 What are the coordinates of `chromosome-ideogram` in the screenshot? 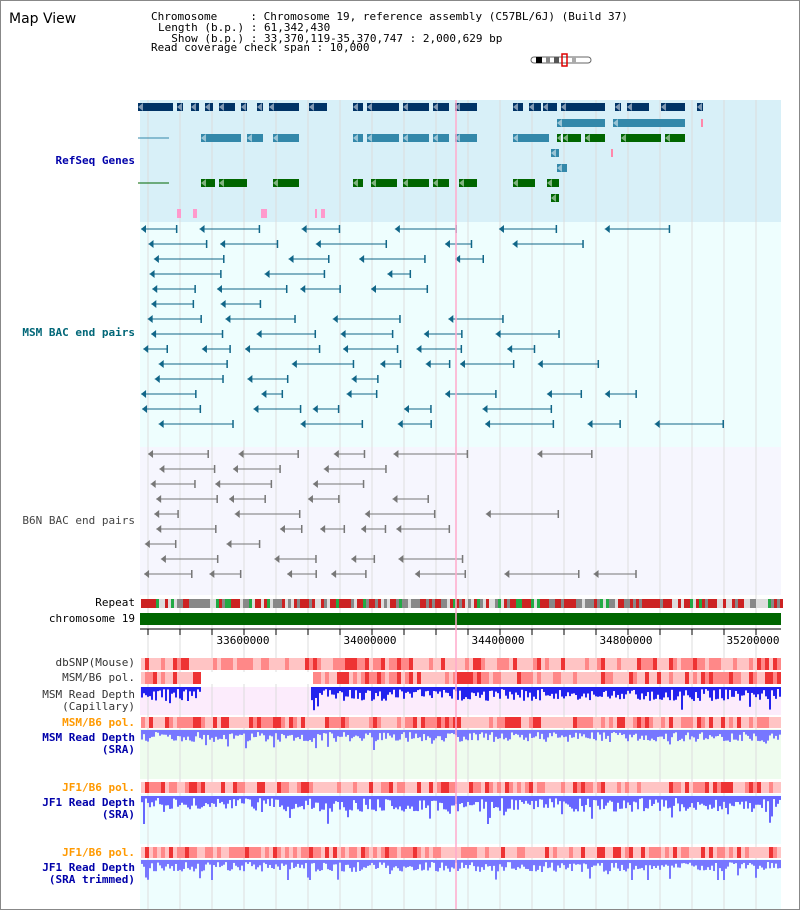 It's located at (562, 60).